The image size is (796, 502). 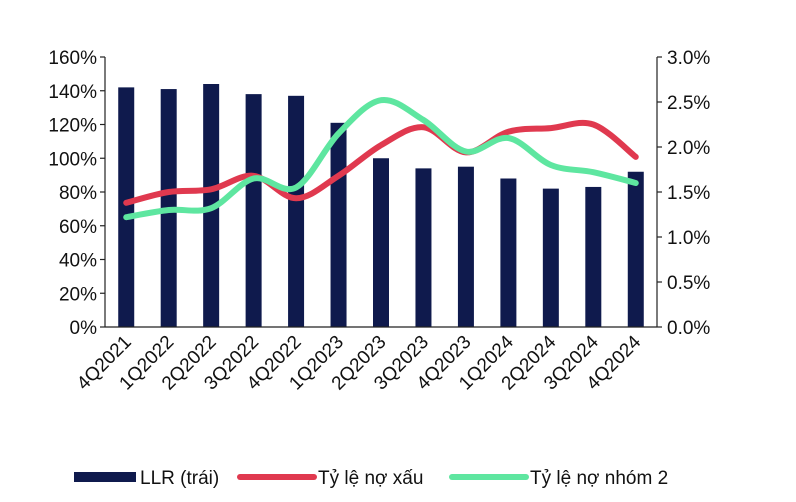 What do you see at coordinates (688, 238) in the screenshot?
I see `right-tick-label: 1.0%` at bounding box center [688, 238].